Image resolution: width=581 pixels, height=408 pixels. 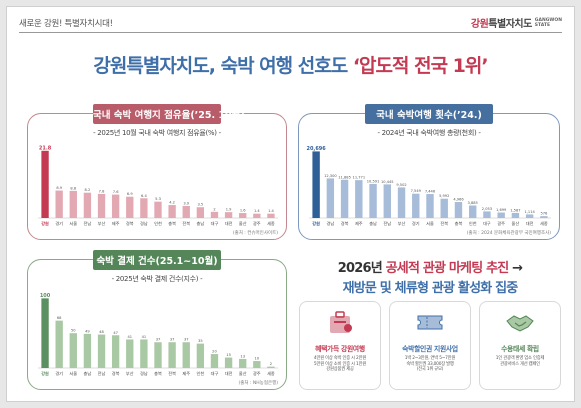 What do you see at coordinates (542, 25) in the screenshot?
I see `brand-en-2: STATE` at bounding box center [542, 25].